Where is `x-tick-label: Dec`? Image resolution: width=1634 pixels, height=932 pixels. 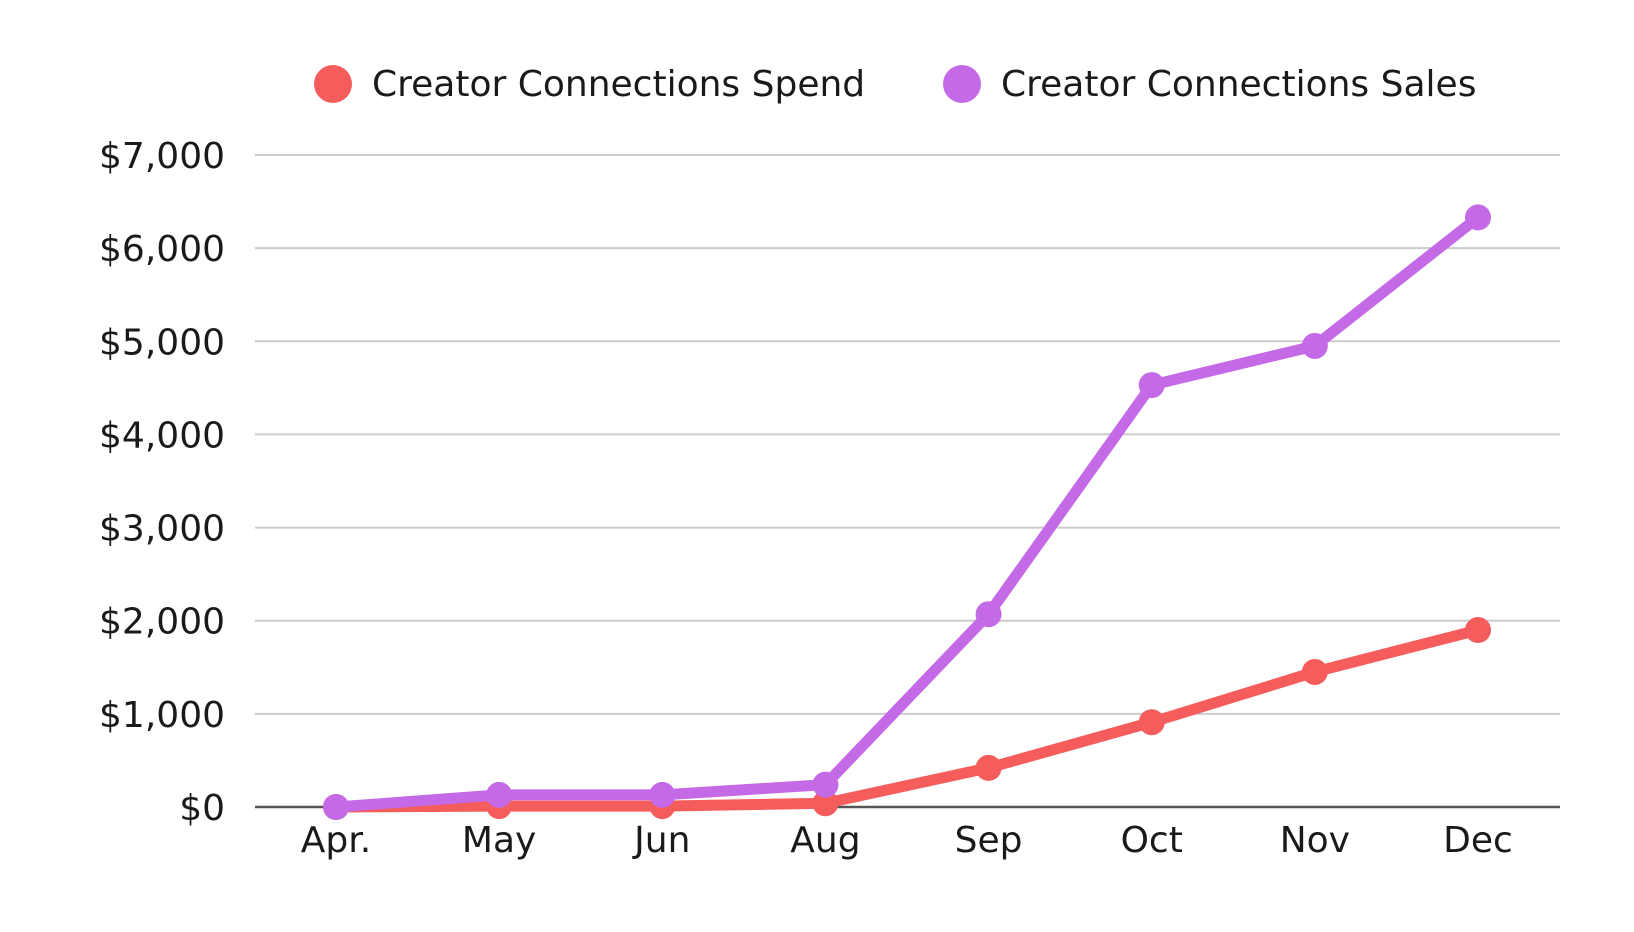 x-tick-label: Dec is located at coordinates (1478, 840).